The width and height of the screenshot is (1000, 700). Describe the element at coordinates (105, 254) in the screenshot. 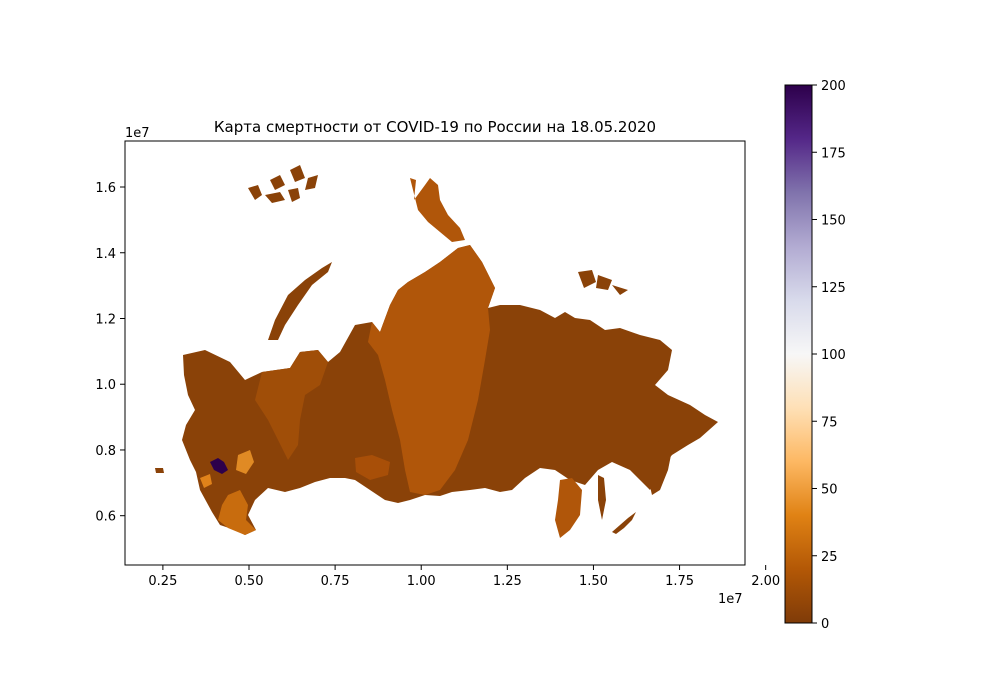

I see `y-tick-label: 1.4` at that location.